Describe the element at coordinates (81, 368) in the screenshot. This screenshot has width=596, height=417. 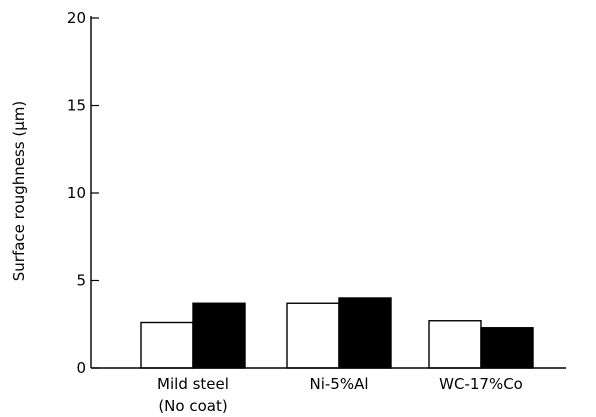
I see `y-tick-label: 0` at that location.